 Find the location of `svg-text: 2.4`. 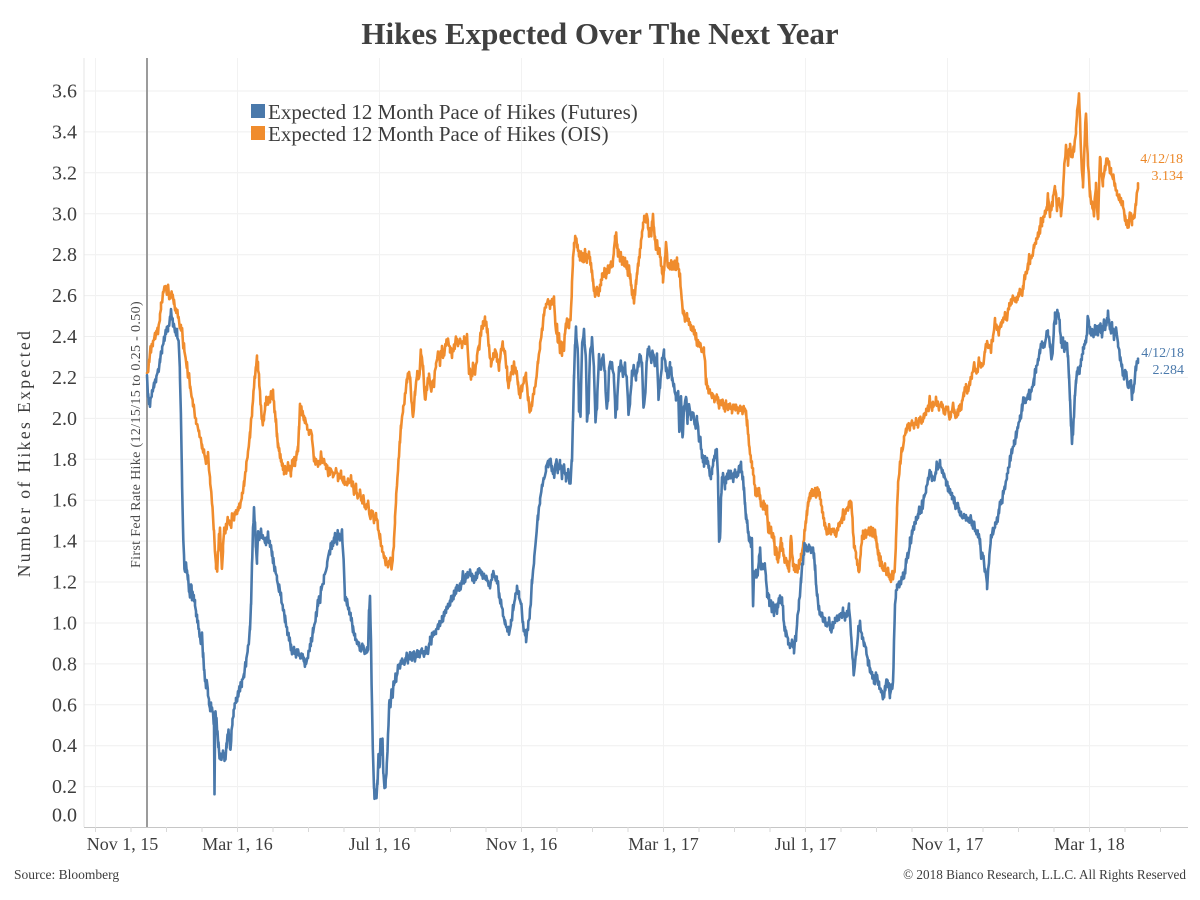

svg-text: 2.4 is located at coordinates (64, 337).